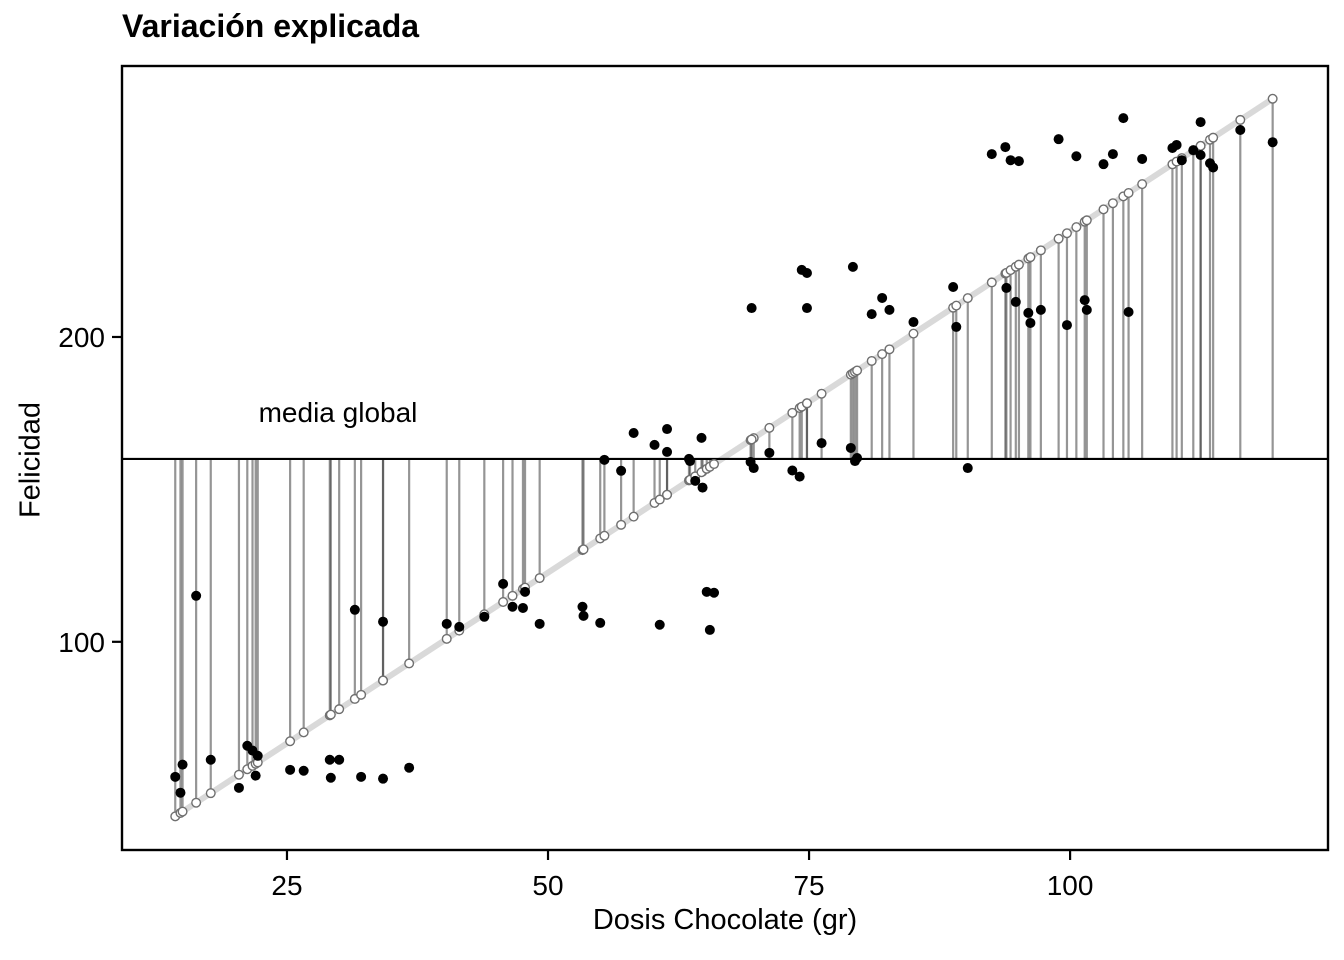 Image resolution: width=1344 pixels, height=960 pixels. I want to click on x-tick-label: 50, so click(547, 885).